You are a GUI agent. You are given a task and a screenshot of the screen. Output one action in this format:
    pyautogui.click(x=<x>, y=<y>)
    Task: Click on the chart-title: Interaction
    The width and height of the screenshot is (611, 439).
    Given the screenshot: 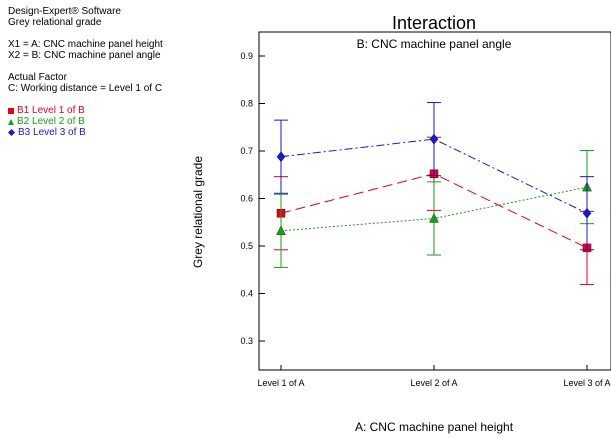 What is the action you would take?
    pyautogui.click(x=434, y=23)
    